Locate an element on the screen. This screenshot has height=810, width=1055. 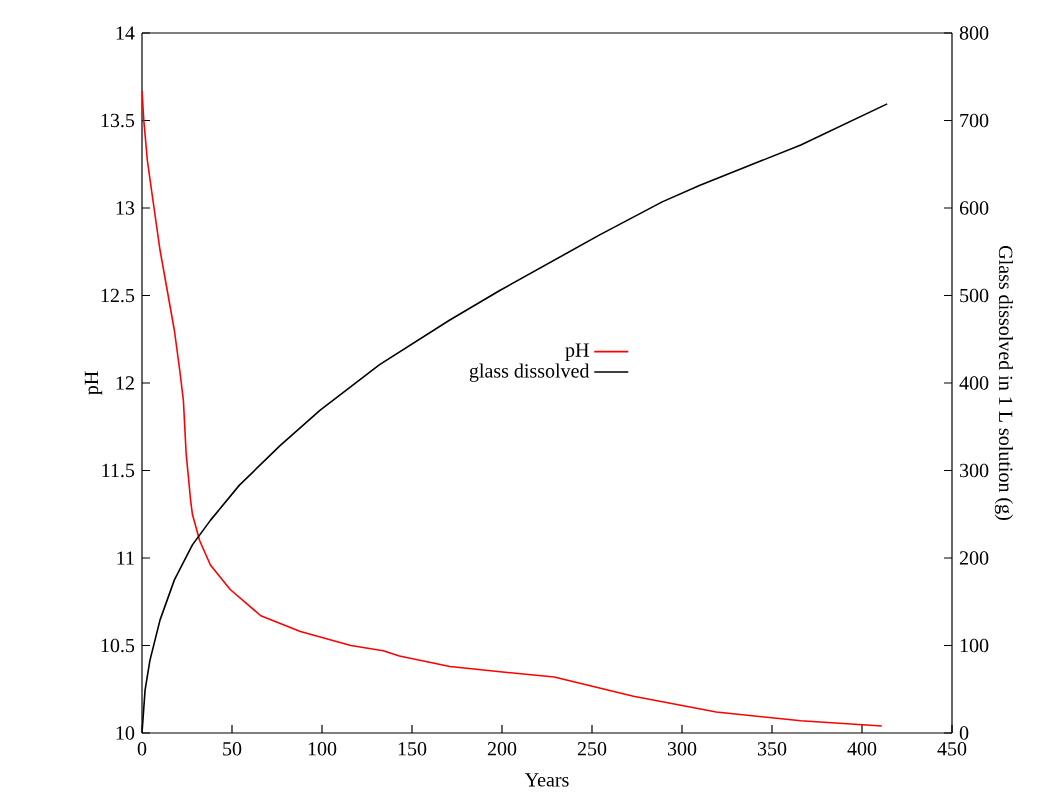
y-tick-label: 10.5 is located at coordinates (118, 645).